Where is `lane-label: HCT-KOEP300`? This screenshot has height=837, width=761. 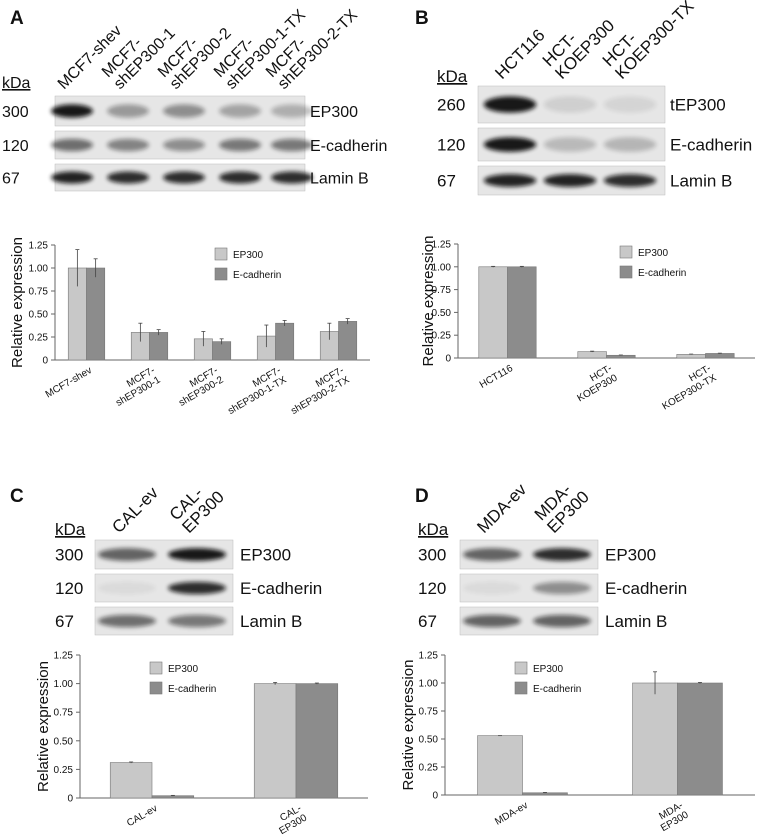
lane-label: HCT-KOEP300 is located at coordinates (579, 43).